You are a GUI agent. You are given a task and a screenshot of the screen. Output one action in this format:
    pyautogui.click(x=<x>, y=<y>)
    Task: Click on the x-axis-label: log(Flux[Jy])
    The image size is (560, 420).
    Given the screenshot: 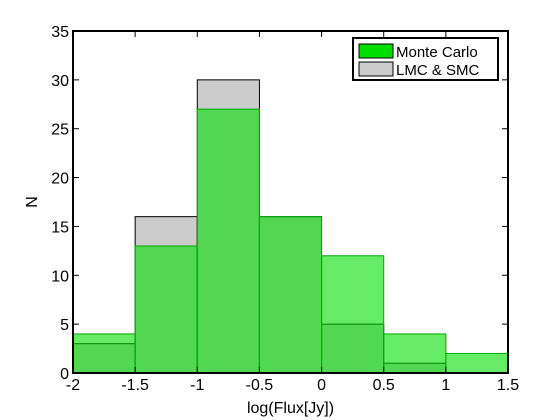 What is the action you would take?
    pyautogui.click(x=290, y=408)
    